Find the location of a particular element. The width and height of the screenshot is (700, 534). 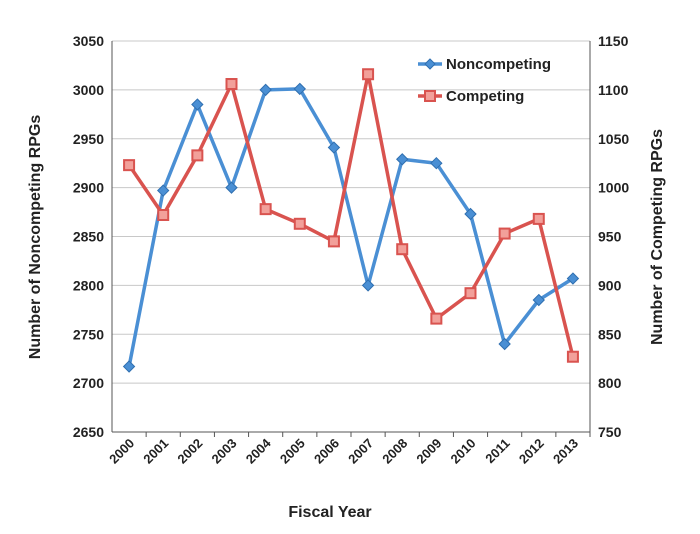

y-right-tick-label: 1100 is located at coordinates (613, 90).